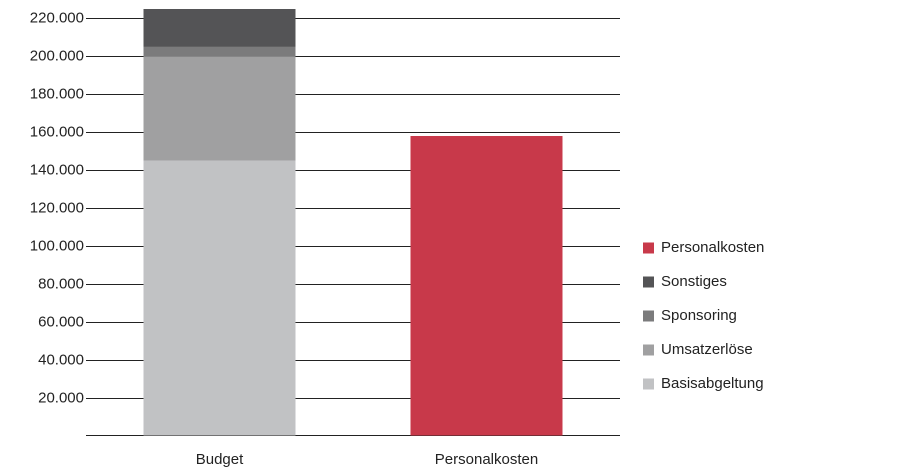 This screenshot has width=912, height=472. What do you see at coordinates (57, 55) in the screenshot?
I see `y-tick-label: 200.000` at bounding box center [57, 55].